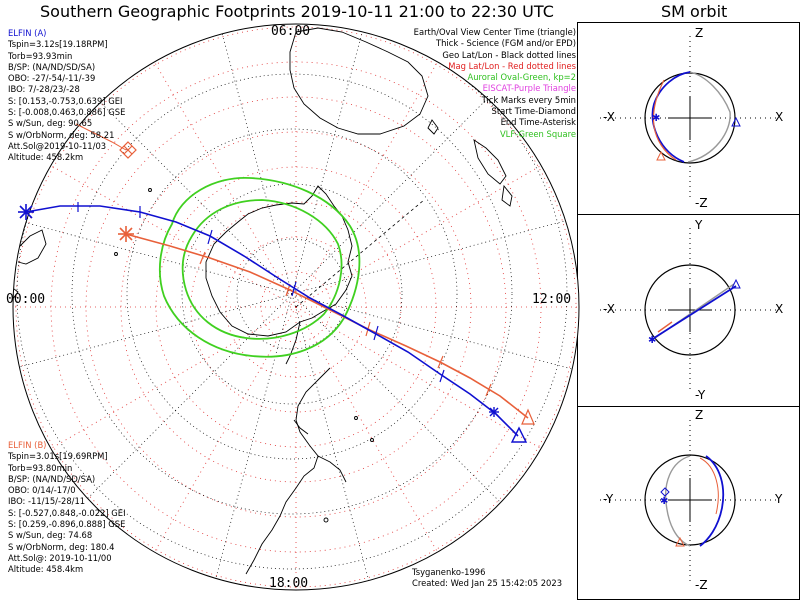 Image resolution: width=800 pixels, height=600 pixels. What do you see at coordinates (26, 212) in the screenshot?
I see `elfin-a-end-asterisk` at bounding box center [26, 212].